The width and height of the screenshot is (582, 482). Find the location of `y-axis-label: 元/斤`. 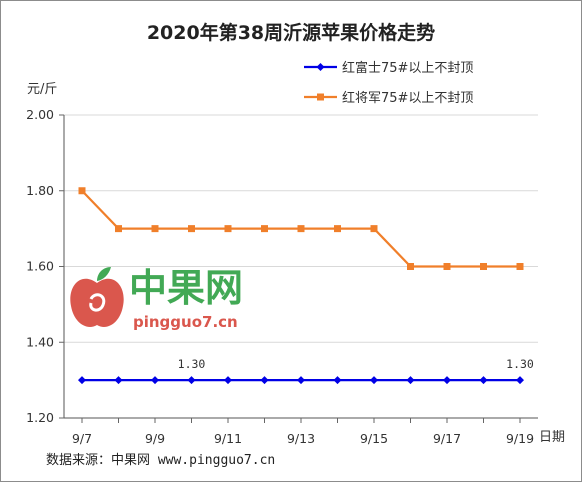

y-axis-label: 元/斤 is located at coordinates (42, 89).